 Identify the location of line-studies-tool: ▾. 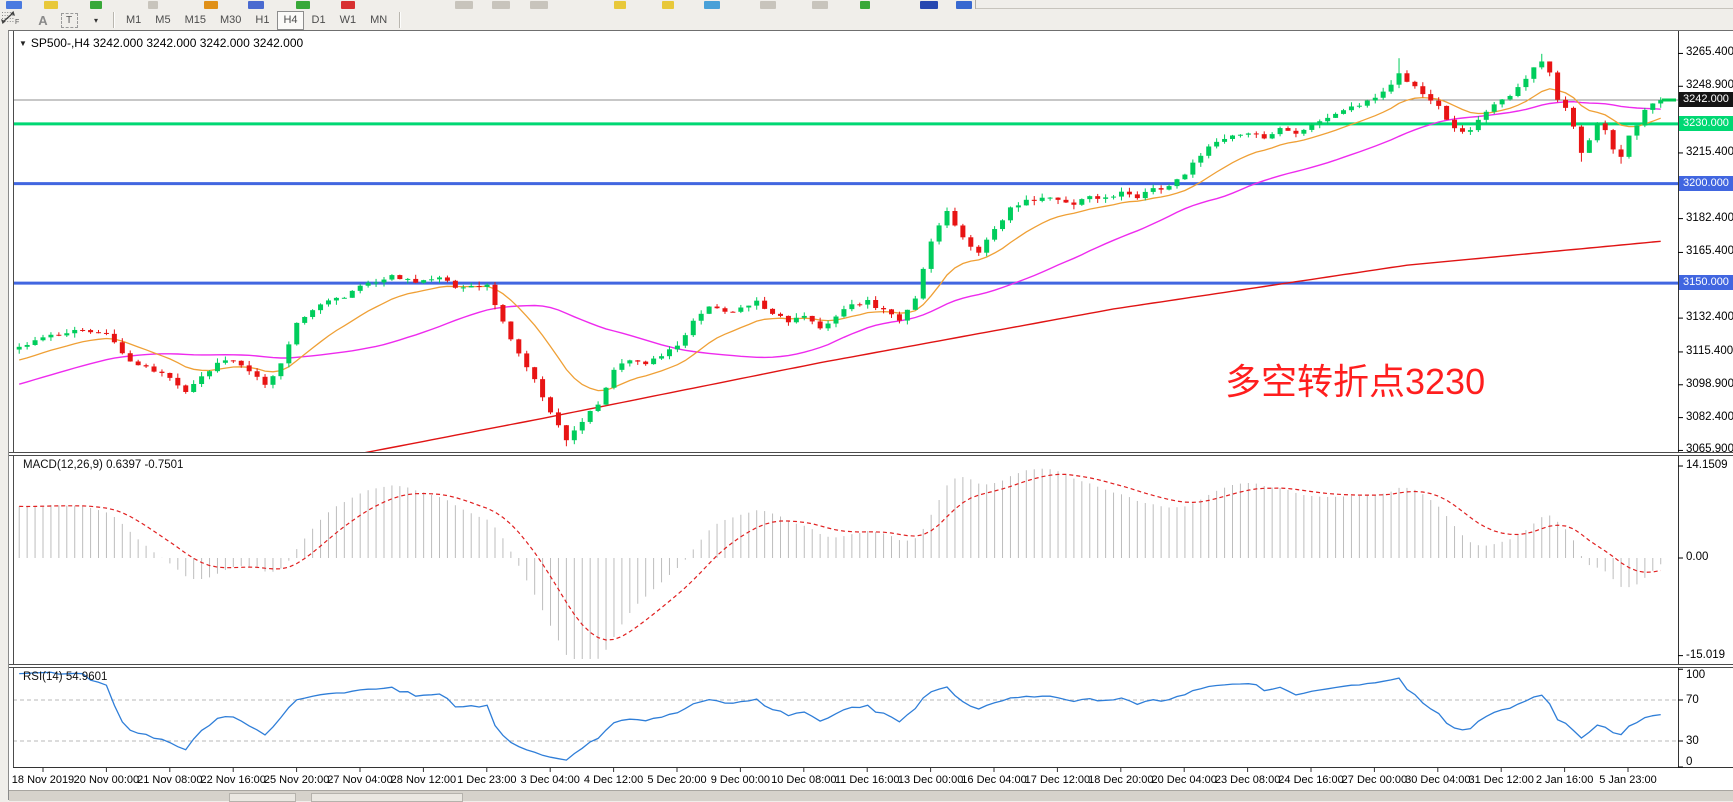
(54, 20).